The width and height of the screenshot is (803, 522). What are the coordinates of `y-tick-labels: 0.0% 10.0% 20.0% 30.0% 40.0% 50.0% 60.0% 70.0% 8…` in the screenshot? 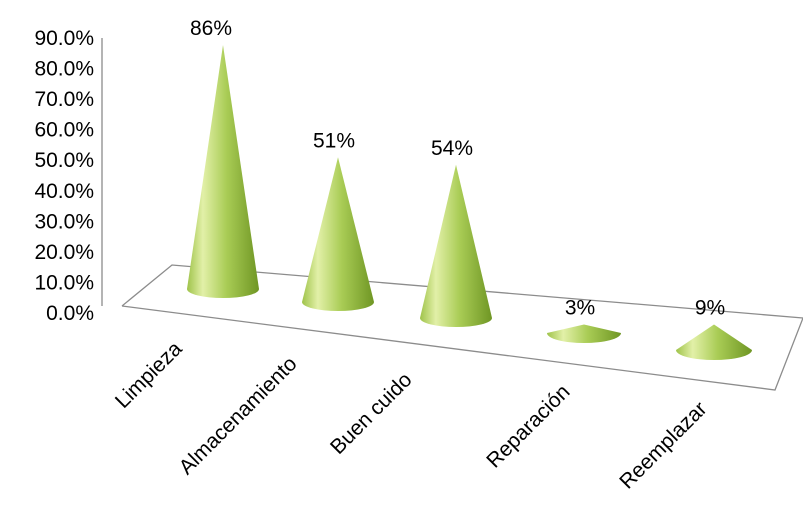 It's located at (64, 176).